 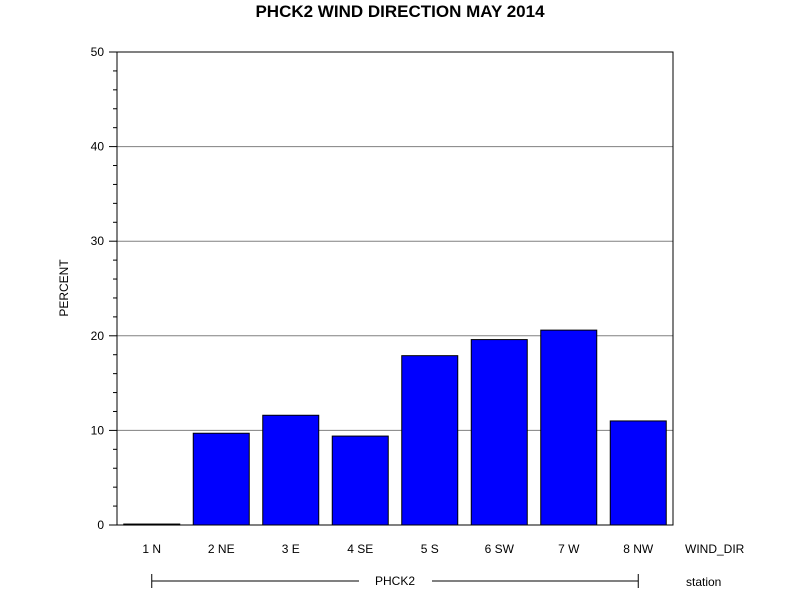 I want to click on x-tick-label: 7 W, so click(x=569, y=549).